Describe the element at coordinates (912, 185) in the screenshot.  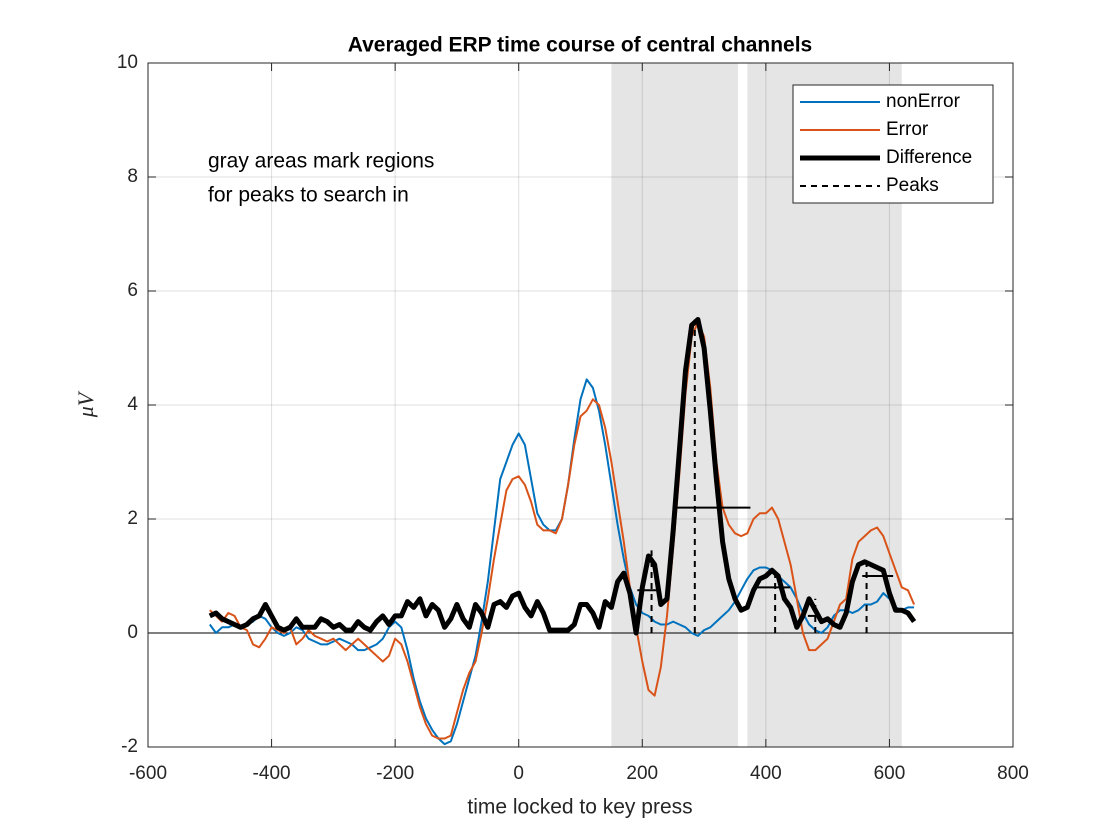
I see `legend-label: Peaks` at that location.